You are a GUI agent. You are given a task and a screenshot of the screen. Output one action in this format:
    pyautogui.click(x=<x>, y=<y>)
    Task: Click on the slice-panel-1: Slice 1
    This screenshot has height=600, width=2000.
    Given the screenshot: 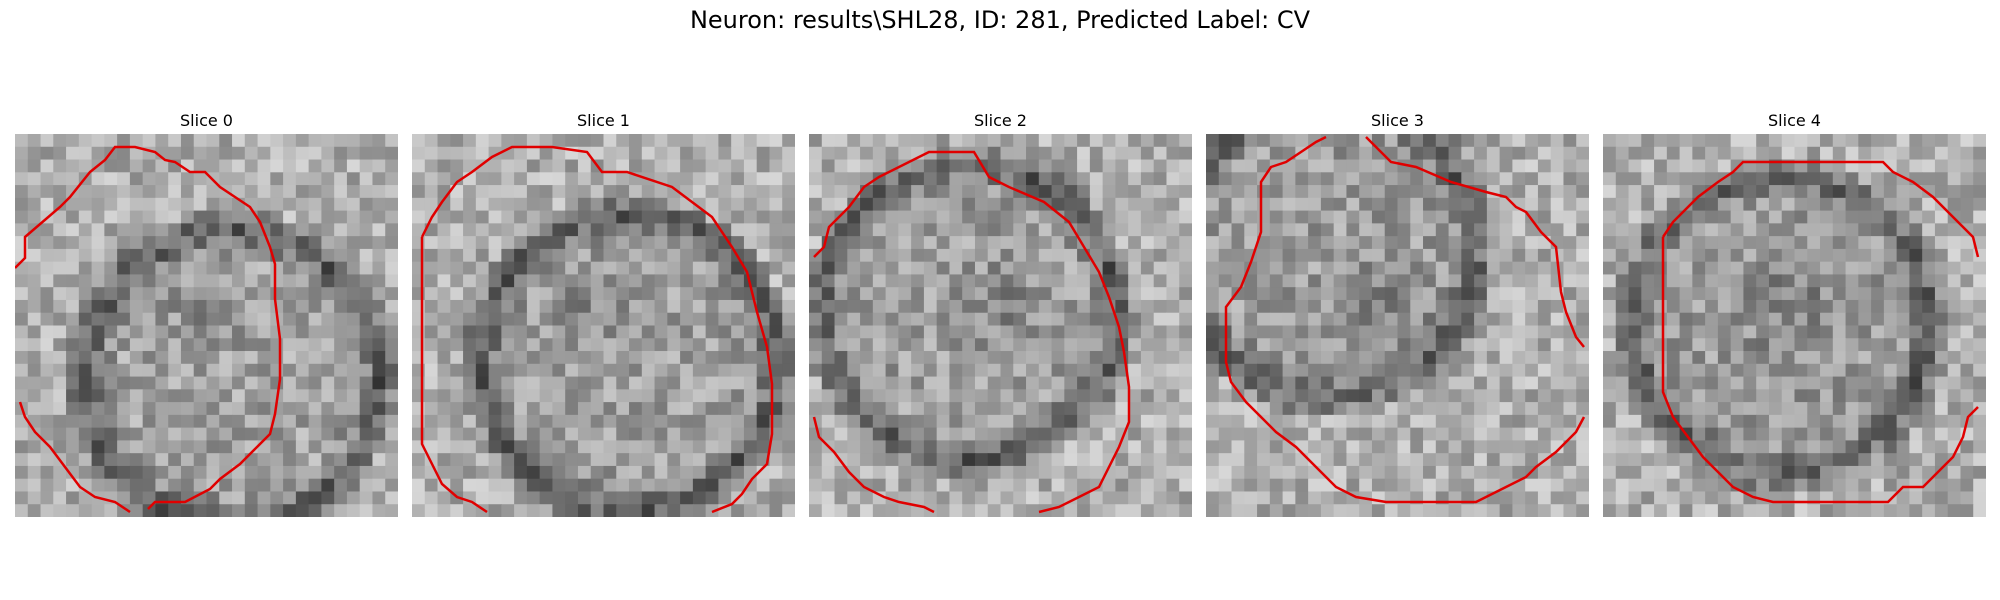 What is the action you would take?
    pyautogui.click(x=603, y=312)
    